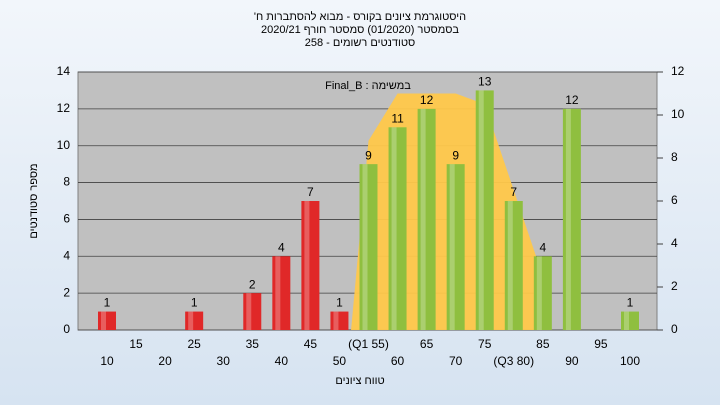 This screenshot has width=720, height=410. I want to click on title: בסמסטר (01/2020) סמסטר חורף 2020/21, so click(360, 30).